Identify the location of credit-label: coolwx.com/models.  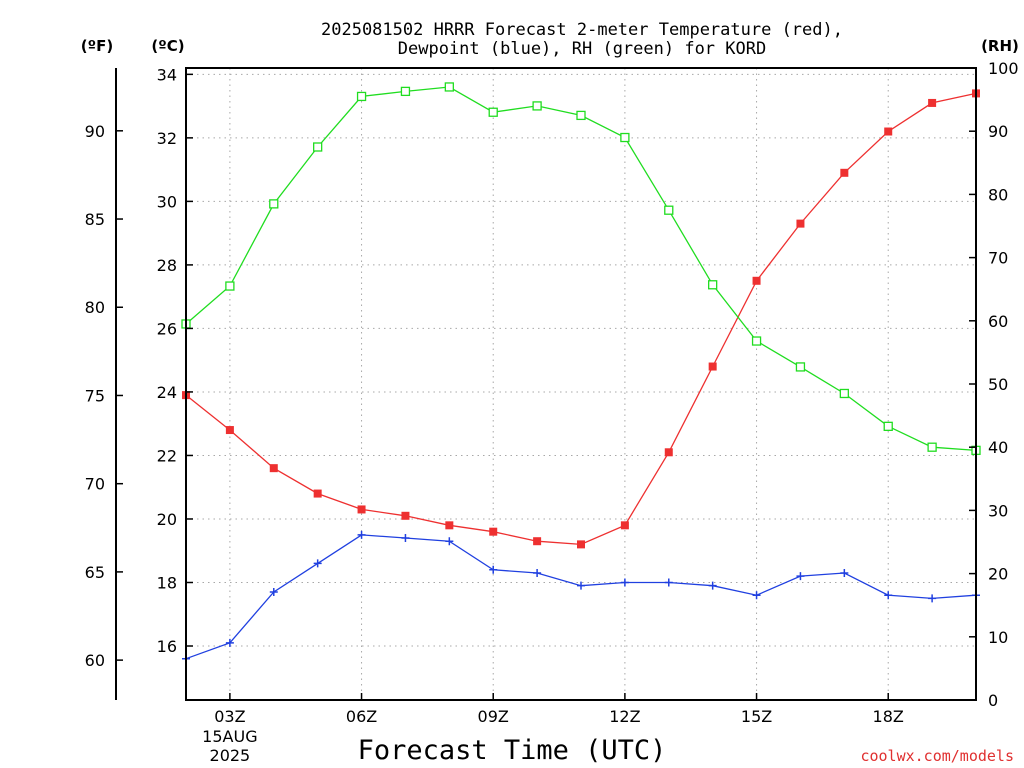
(937, 756).